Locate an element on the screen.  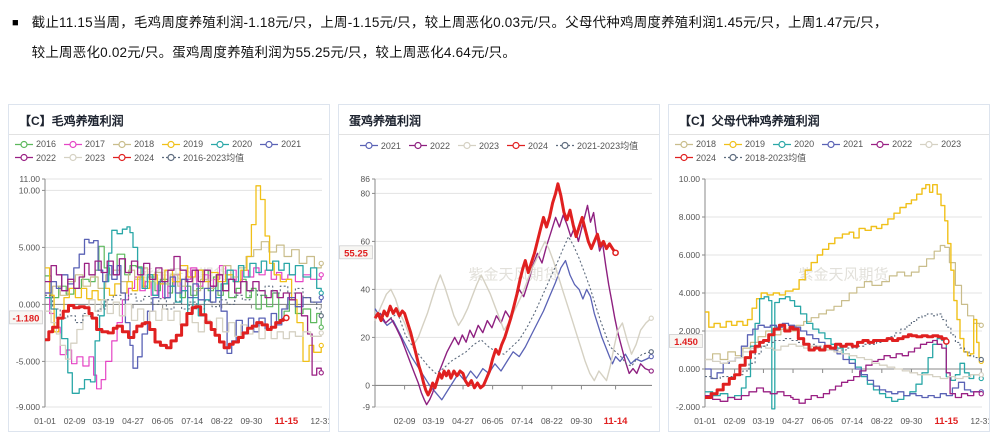
legend-label: 2018-2023均值 is located at coordinates (776, 158).